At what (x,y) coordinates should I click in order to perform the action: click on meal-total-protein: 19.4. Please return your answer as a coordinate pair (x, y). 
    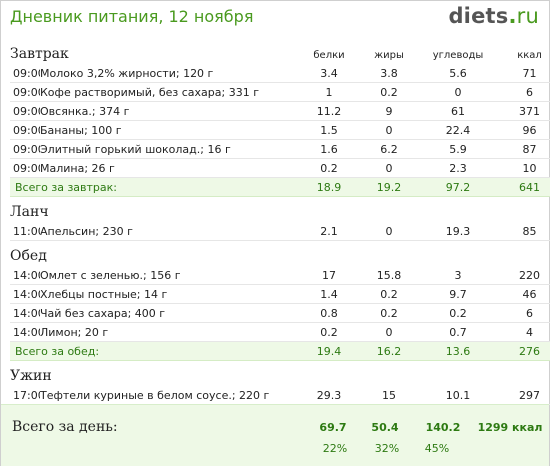
    Looking at the image, I should click on (329, 351).